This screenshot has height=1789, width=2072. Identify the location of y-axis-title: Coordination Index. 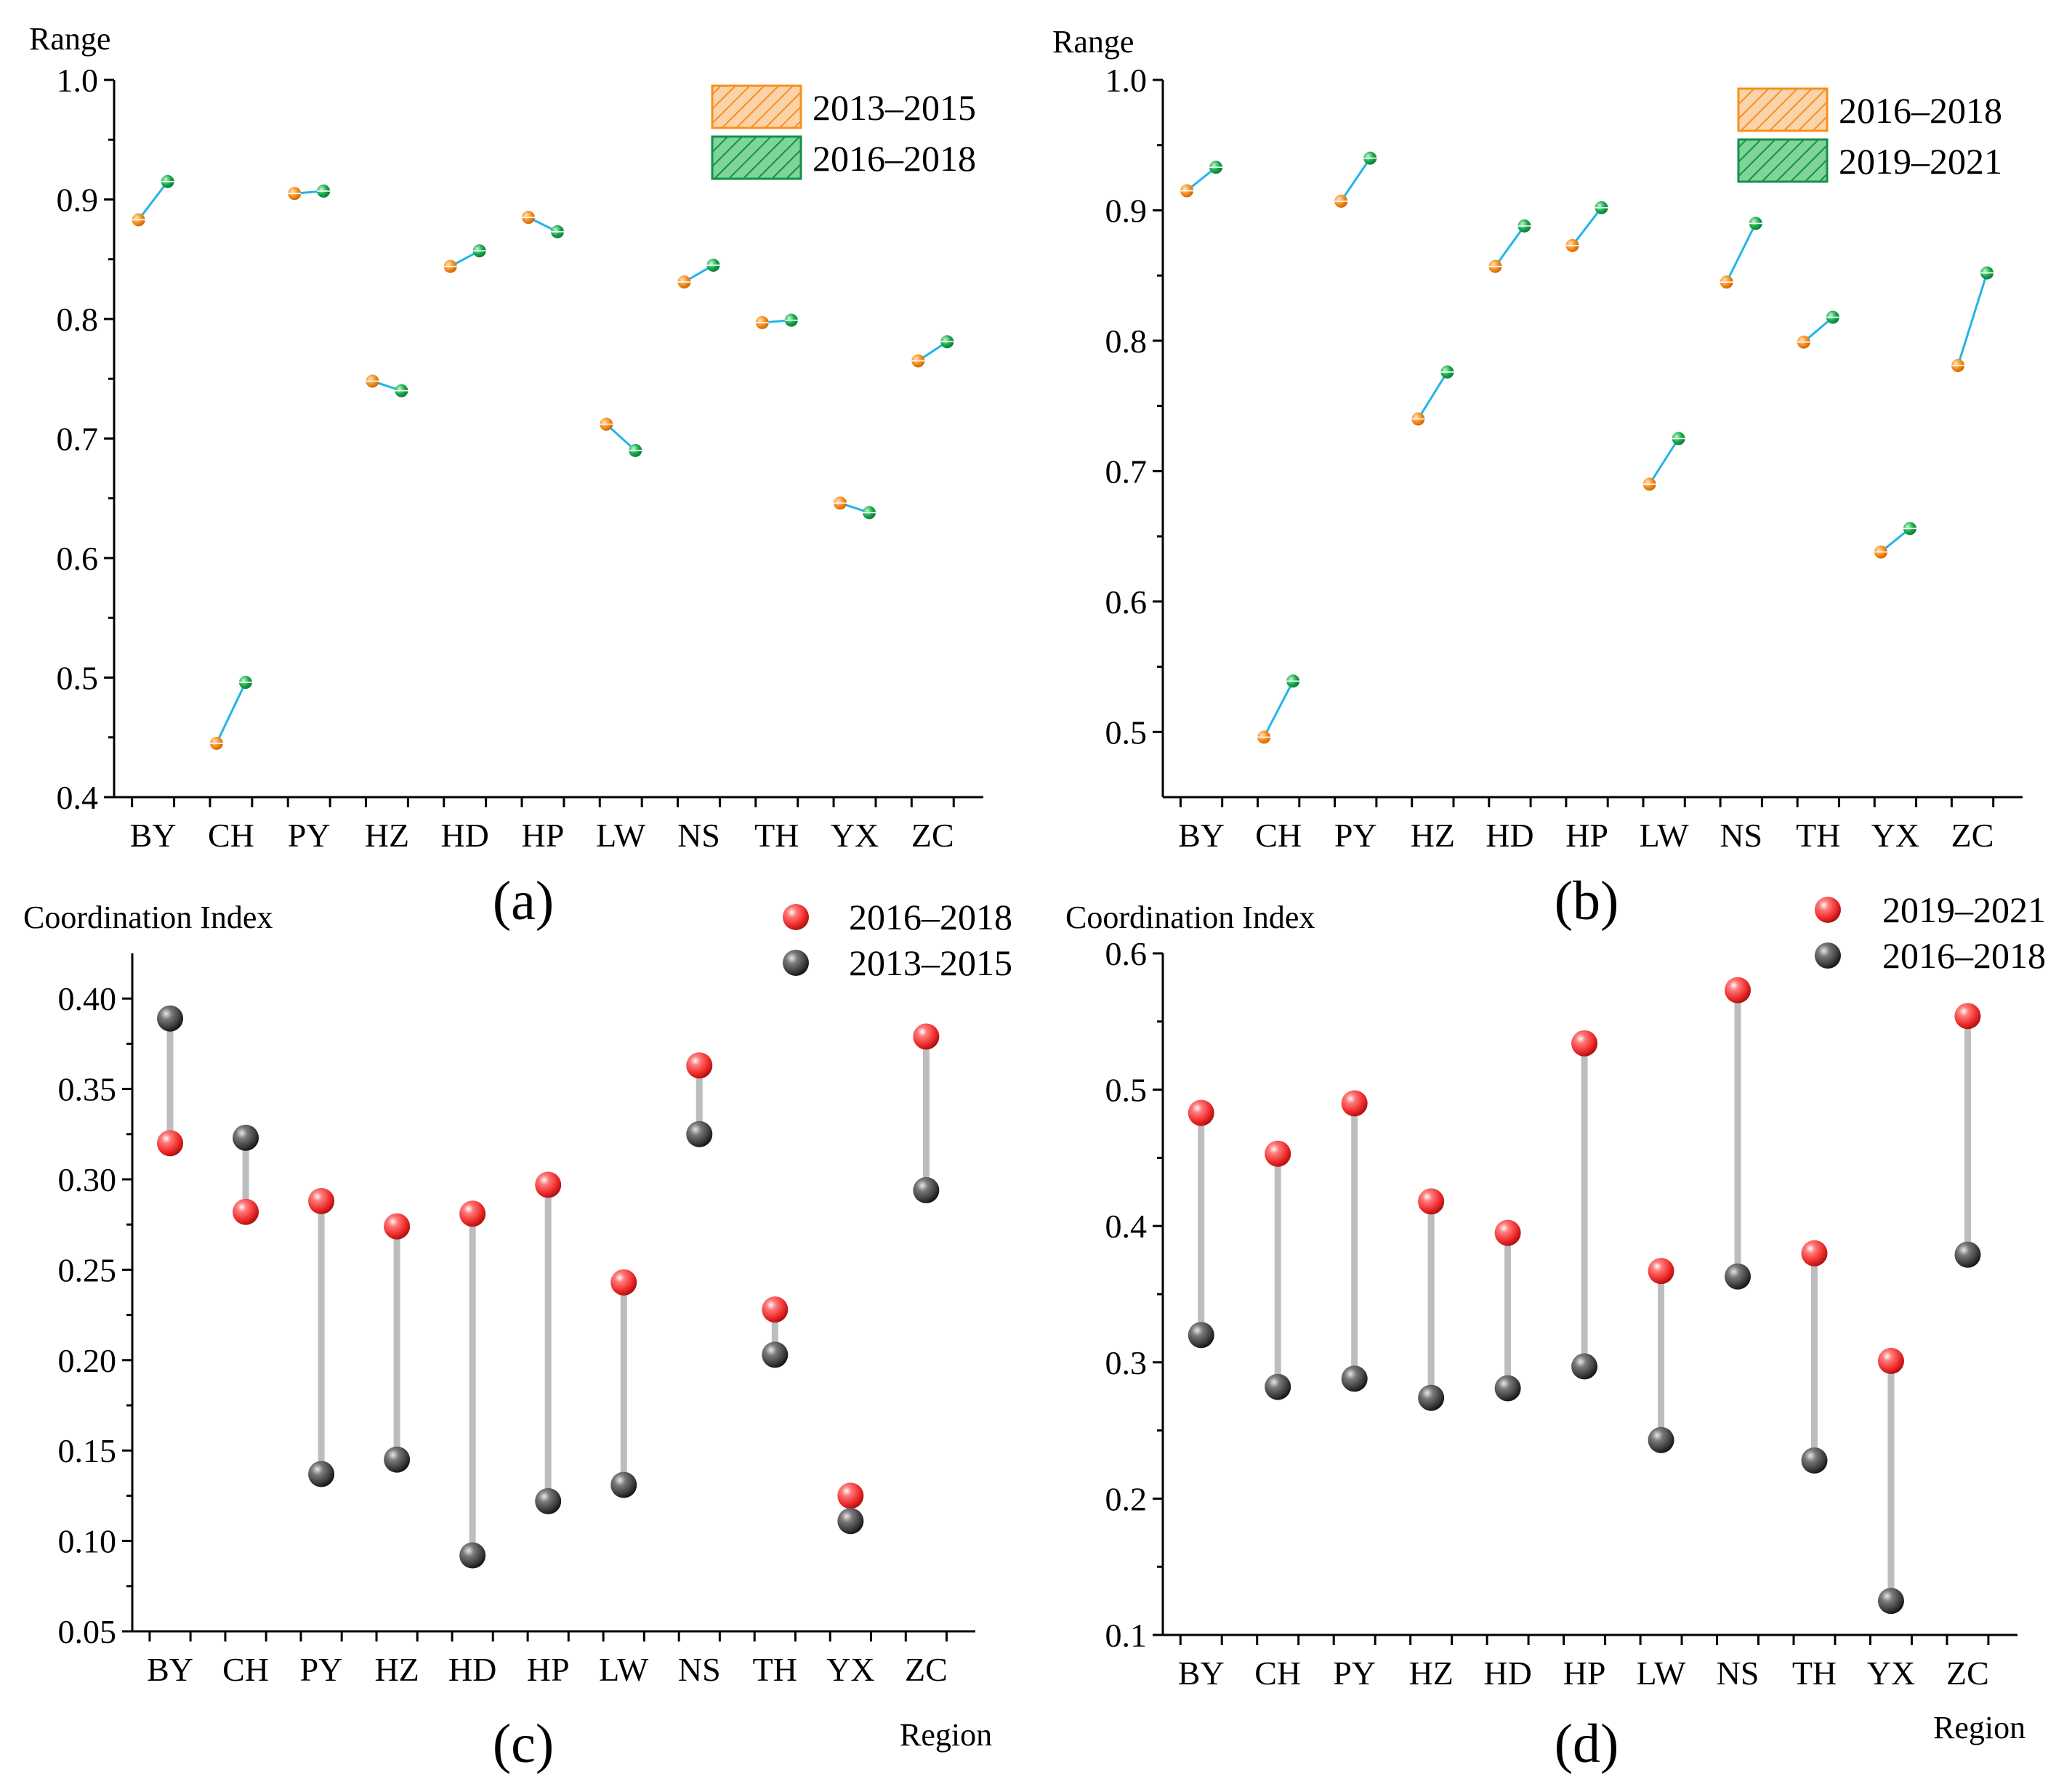
(148, 917).